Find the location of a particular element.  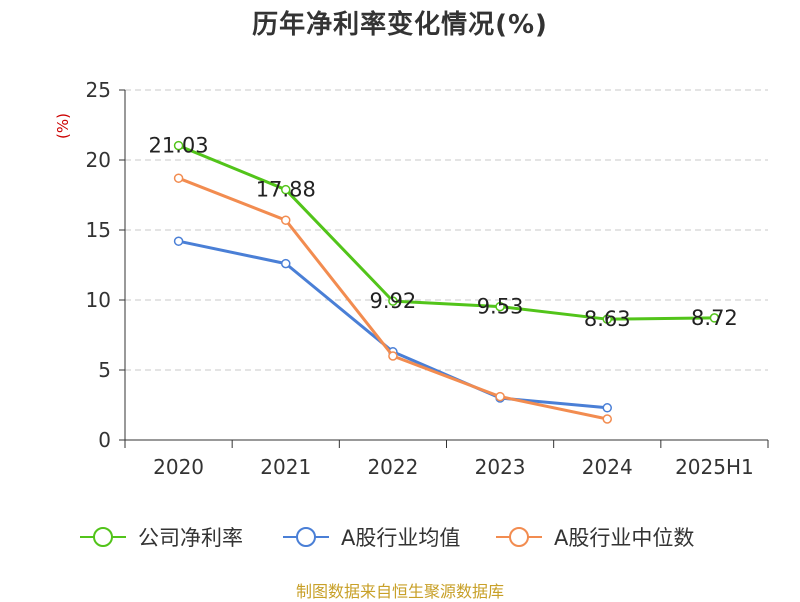

y-axis-label: (%) is located at coordinates (63, 126).